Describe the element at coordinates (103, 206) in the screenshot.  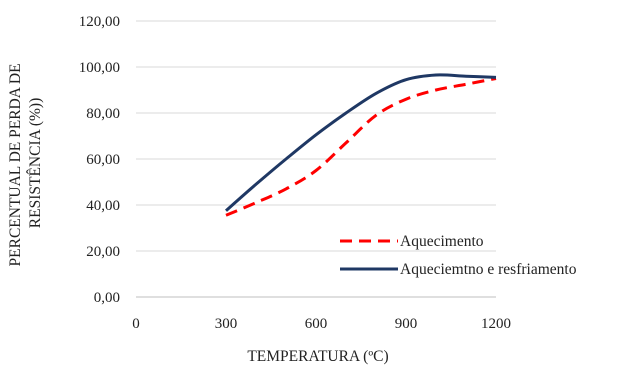
I see `y-tick-label: 40,00` at that location.